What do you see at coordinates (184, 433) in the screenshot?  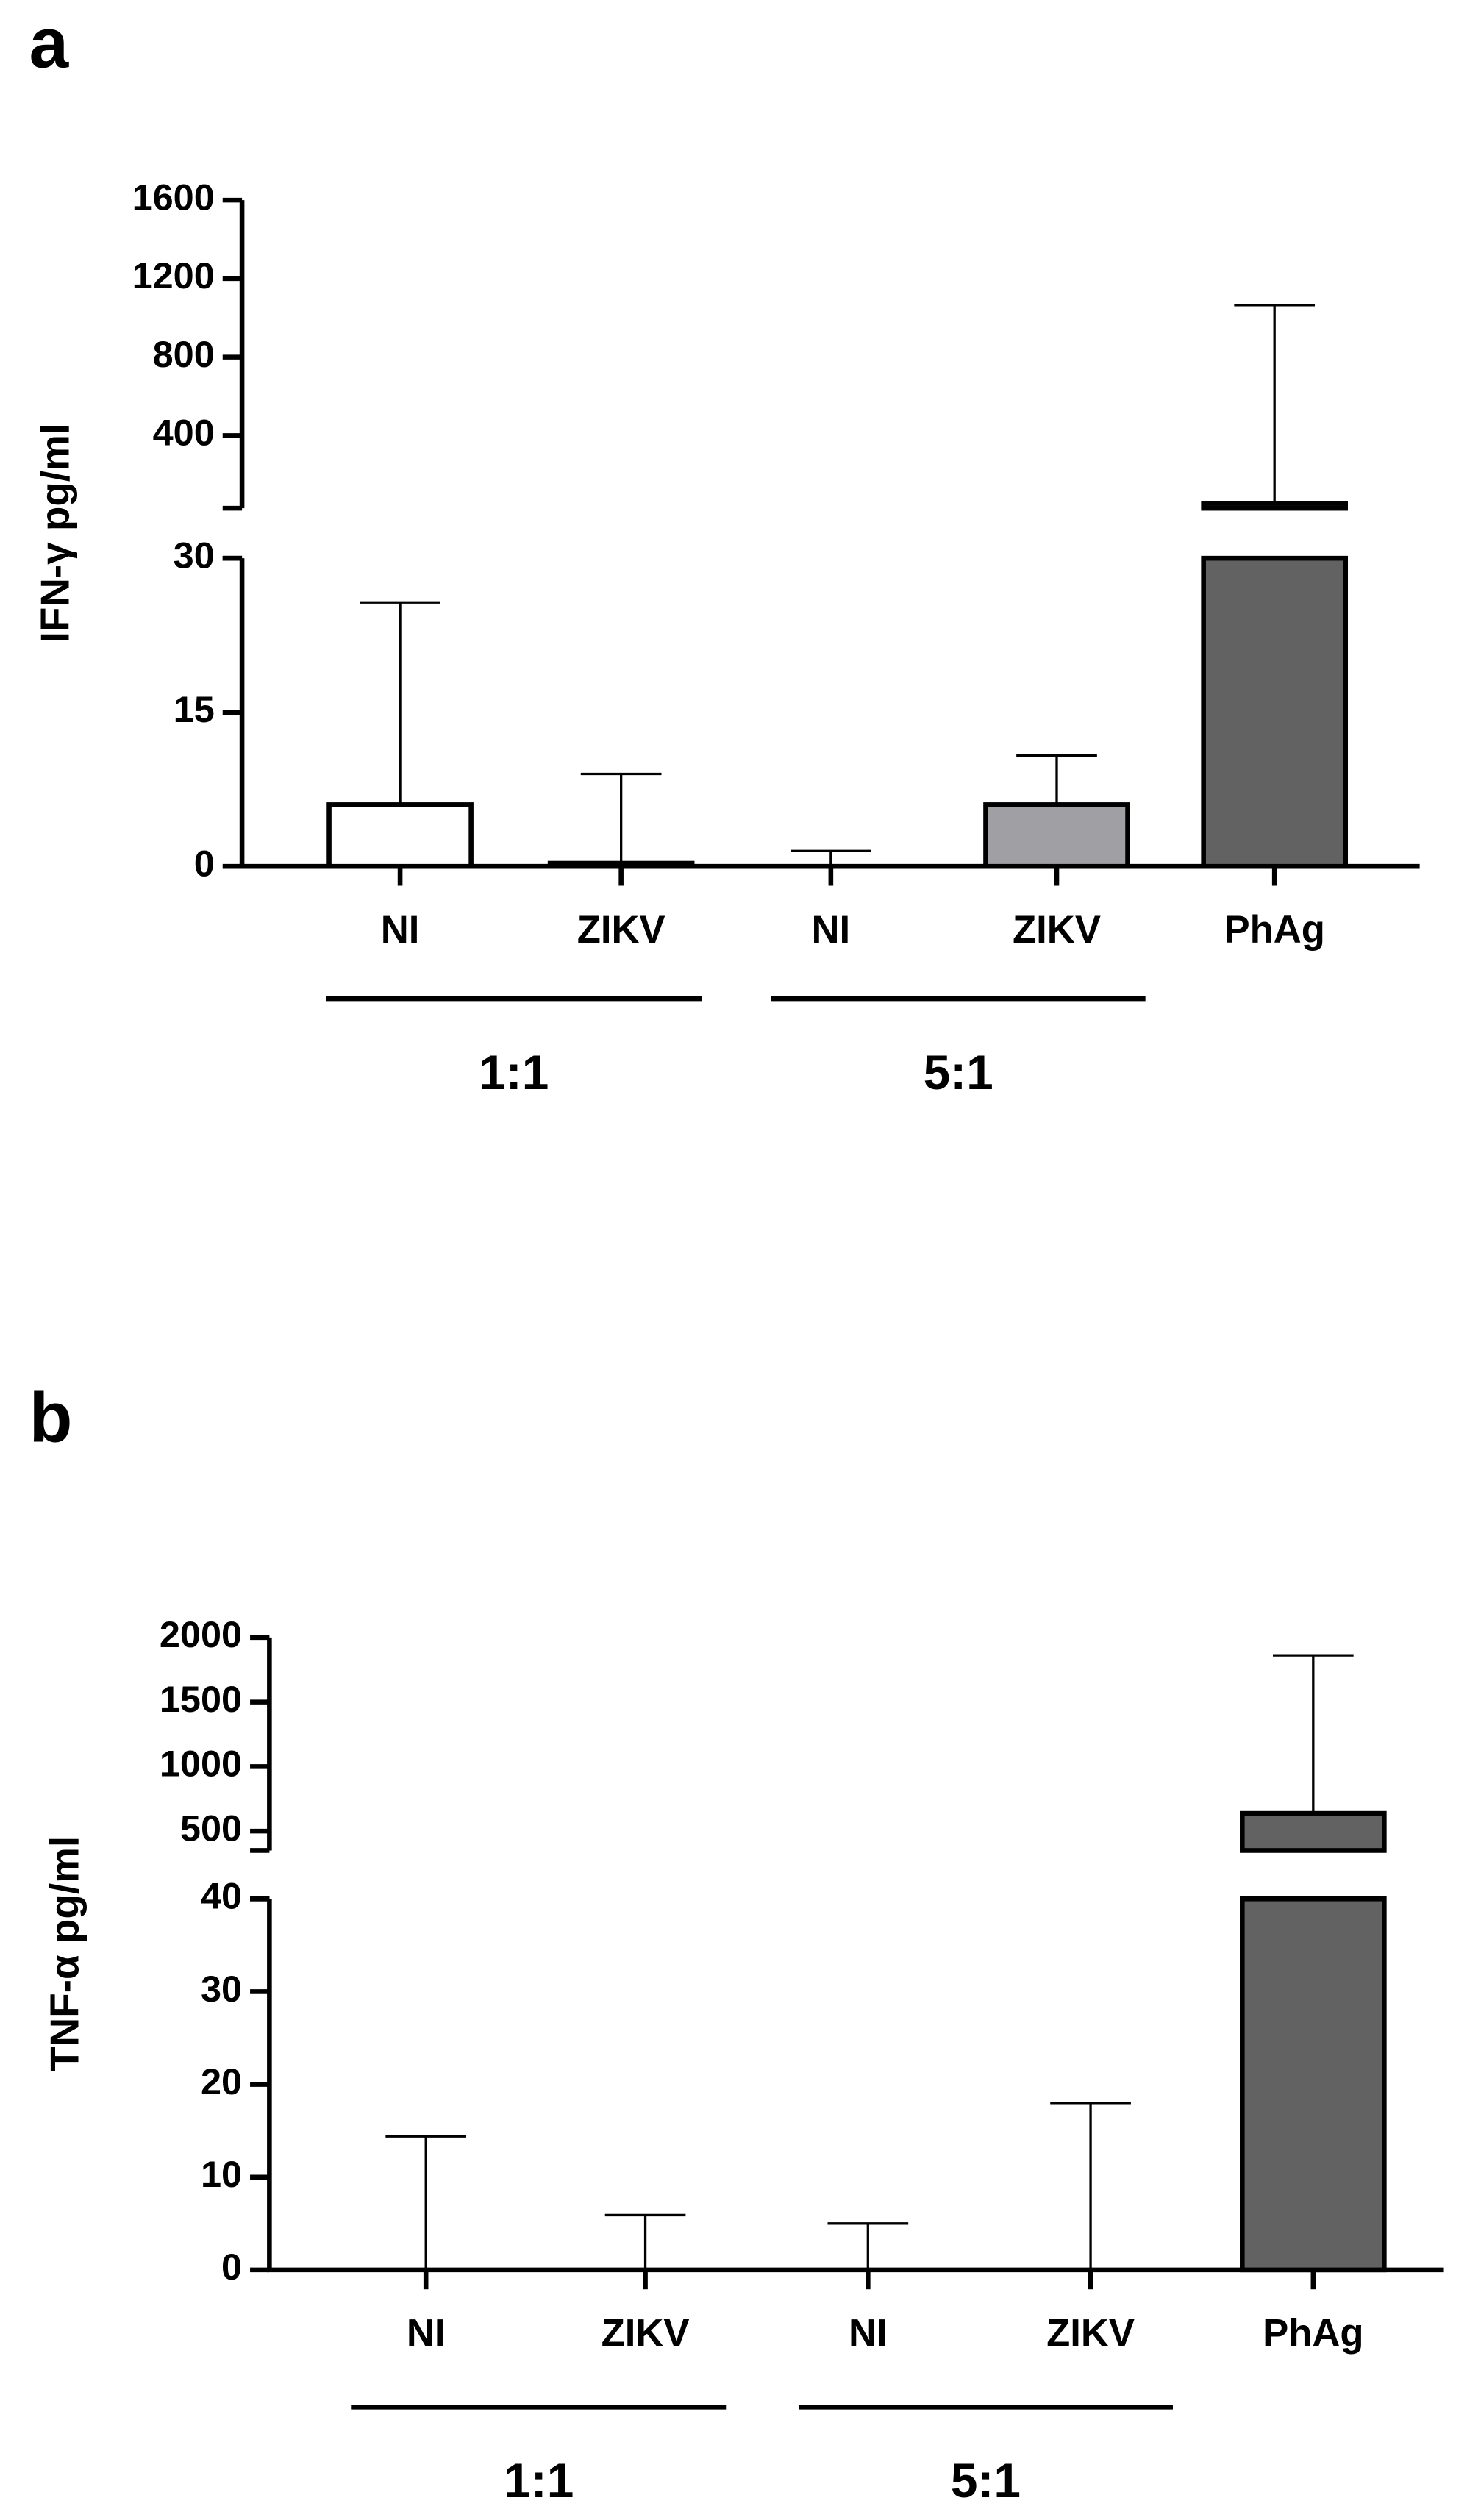 I see `y-tick-label: 400` at bounding box center [184, 433].